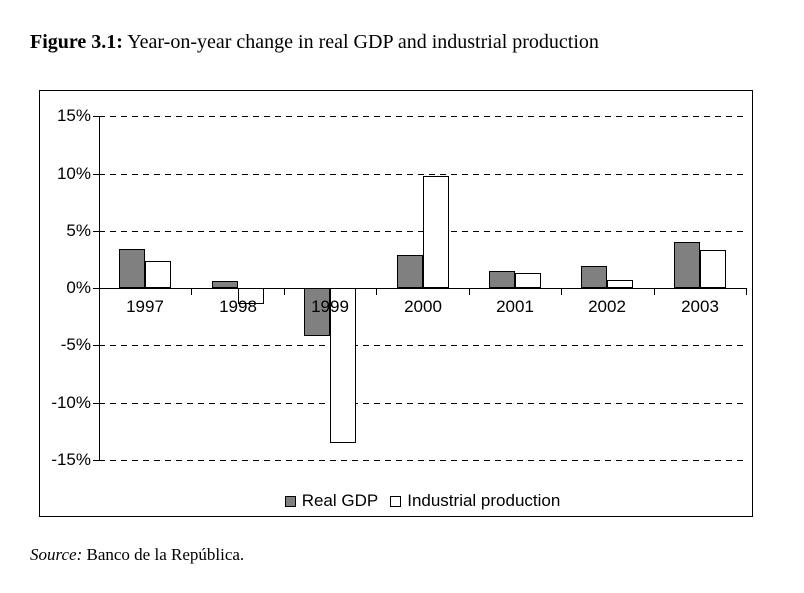 The width and height of the screenshot is (804, 593). Describe the element at coordinates (76, 42) in the screenshot. I see `figure-label: Figure 3.1:` at that location.